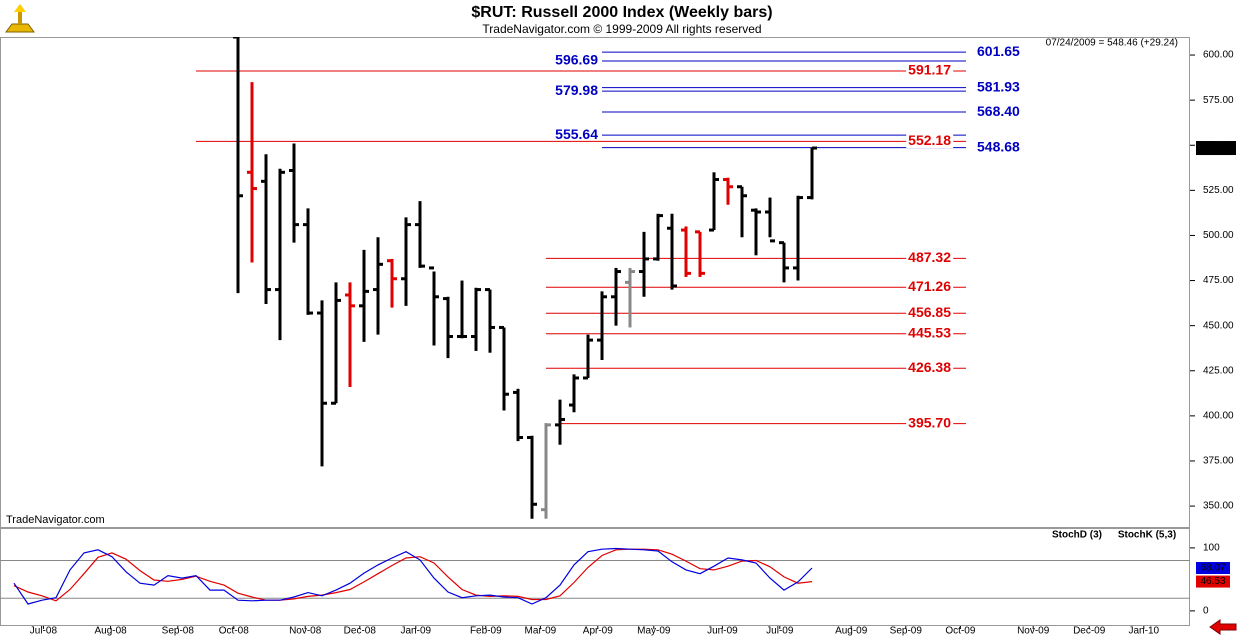 This screenshot has width=1245, height=640. Describe the element at coordinates (906, 631) in the screenshot. I see `x-tick-label: Sep-09` at that location.